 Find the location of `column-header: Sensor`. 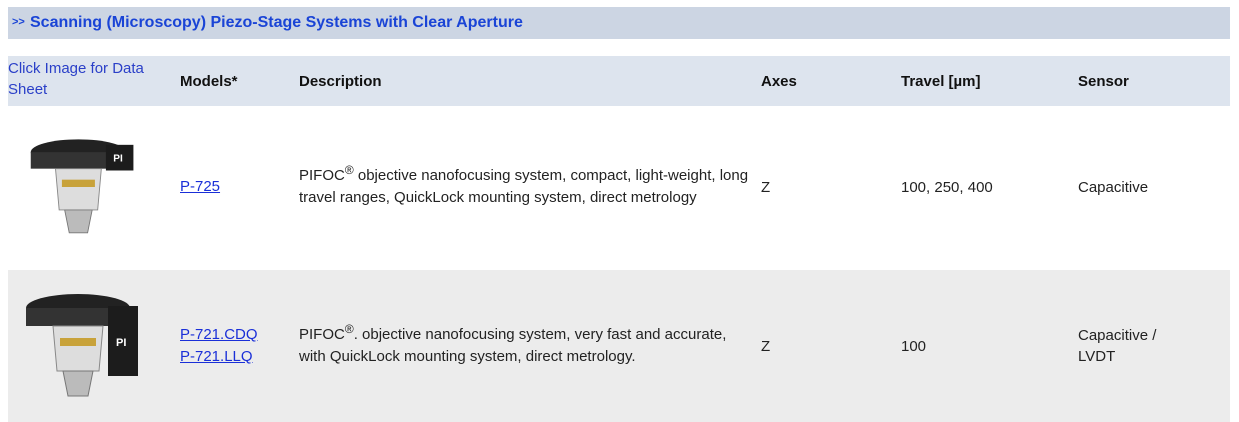

column-header: Sensor is located at coordinates (1103, 81).